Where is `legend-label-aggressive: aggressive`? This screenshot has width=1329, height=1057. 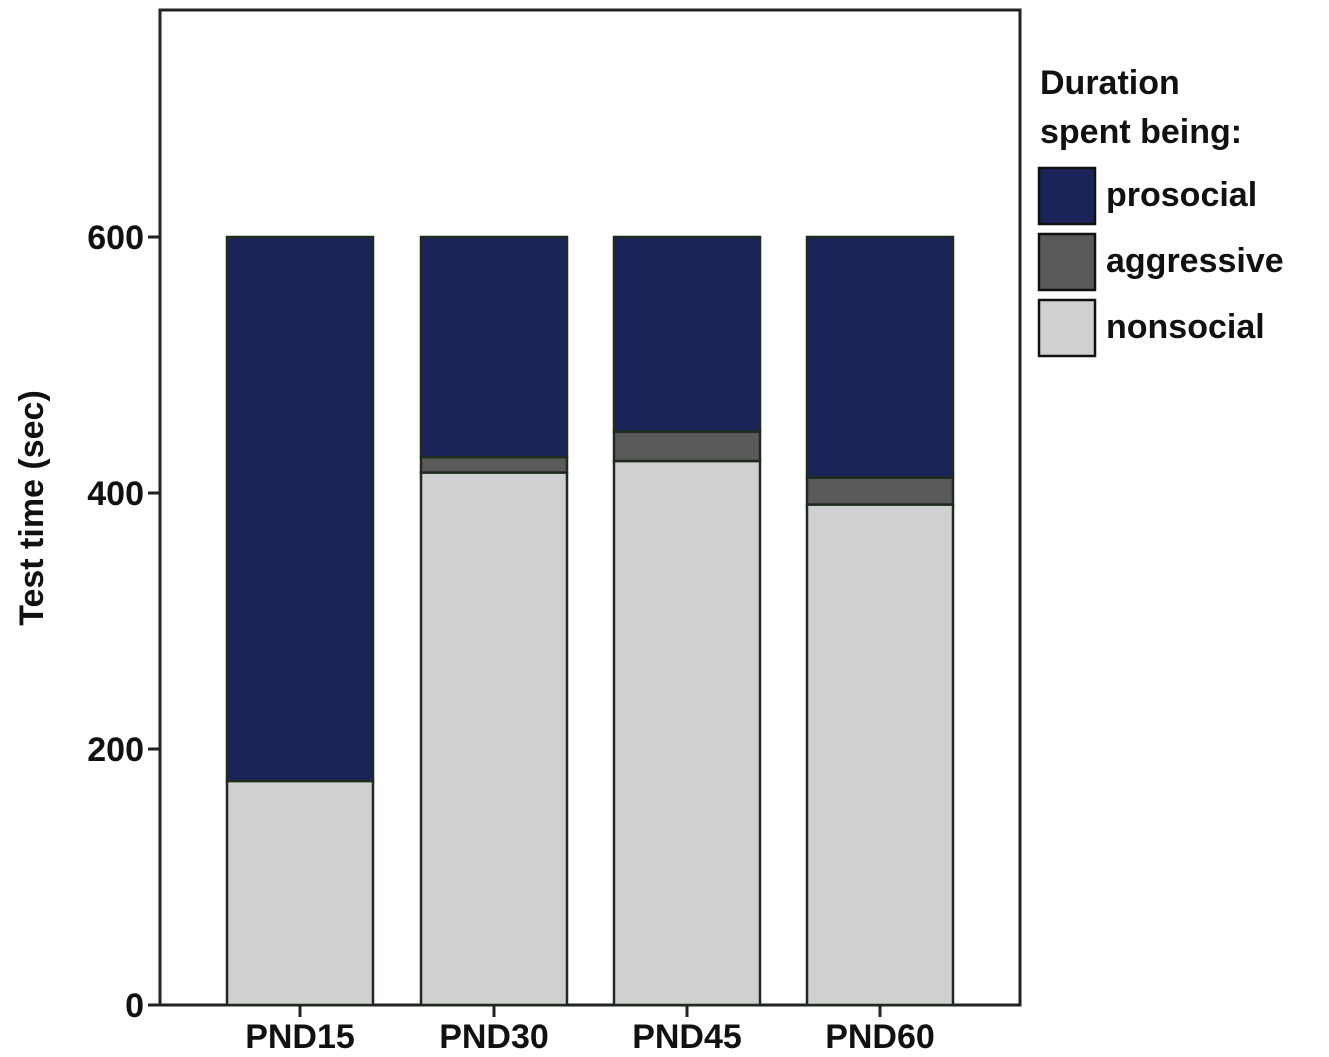 legend-label-aggressive: aggressive is located at coordinates (1195, 261).